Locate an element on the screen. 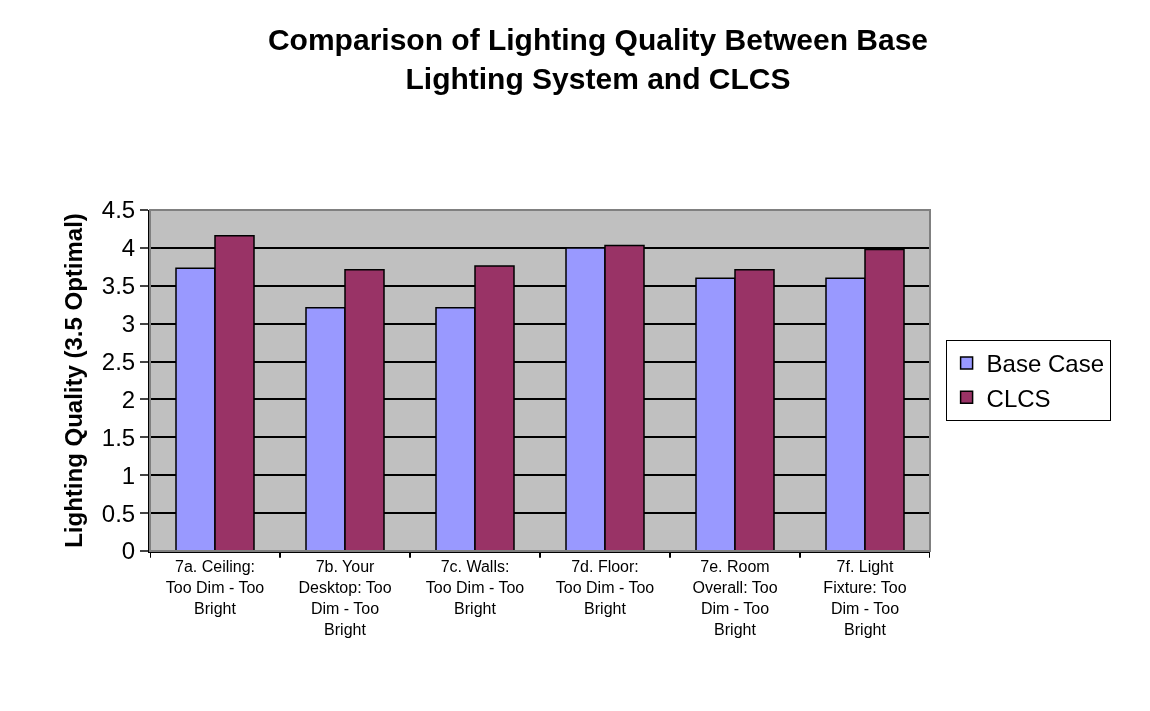 This screenshot has height=711, width=1150. y-tick-label: 0 is located at coordinates (128, 551).